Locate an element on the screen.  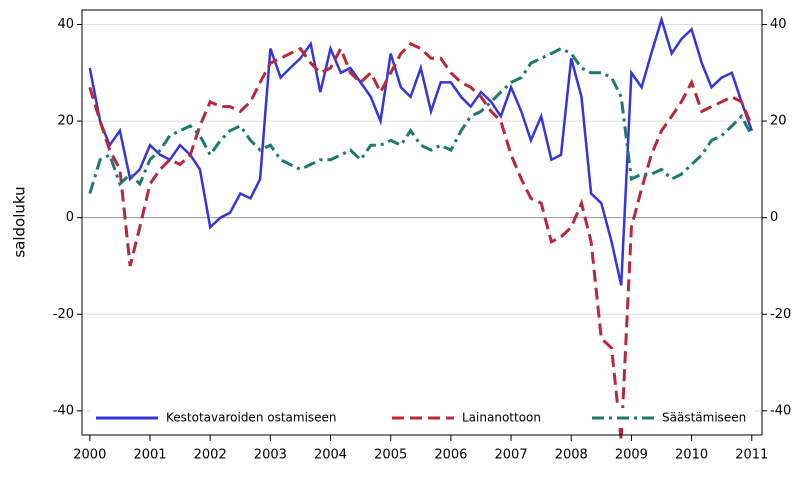
x-tick-label: 2001 is located at coordinates (149, 455).